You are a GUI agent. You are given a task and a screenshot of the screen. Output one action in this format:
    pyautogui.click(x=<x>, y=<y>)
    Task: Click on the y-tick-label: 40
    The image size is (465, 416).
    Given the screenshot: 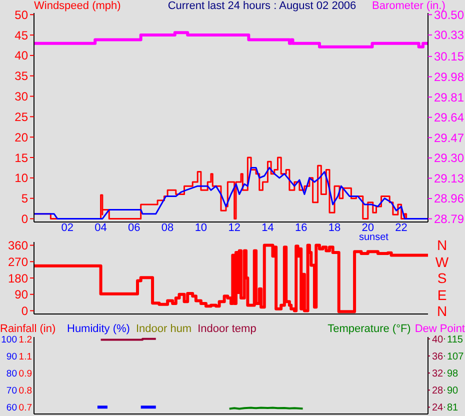 What is the action you would take?
    pyautogui.click(x=21, y=55)
    